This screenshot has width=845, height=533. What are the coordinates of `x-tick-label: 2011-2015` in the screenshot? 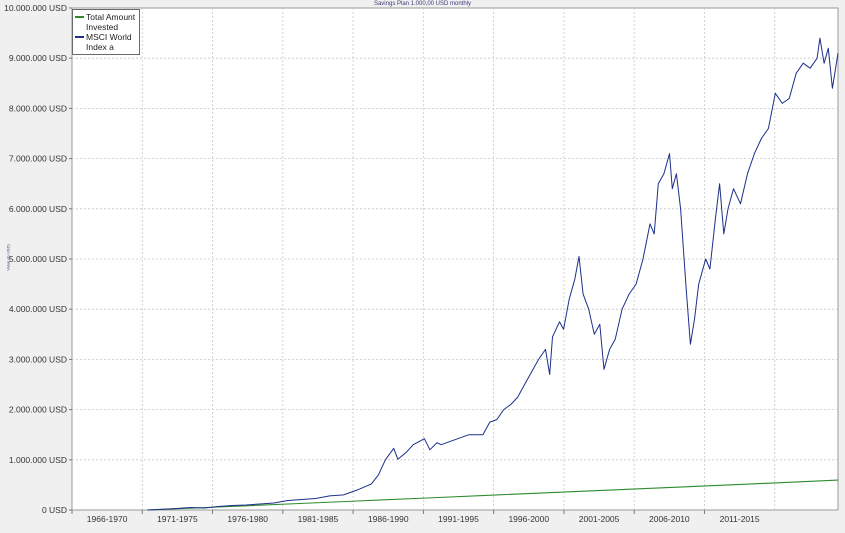 It's located at (740, 519).